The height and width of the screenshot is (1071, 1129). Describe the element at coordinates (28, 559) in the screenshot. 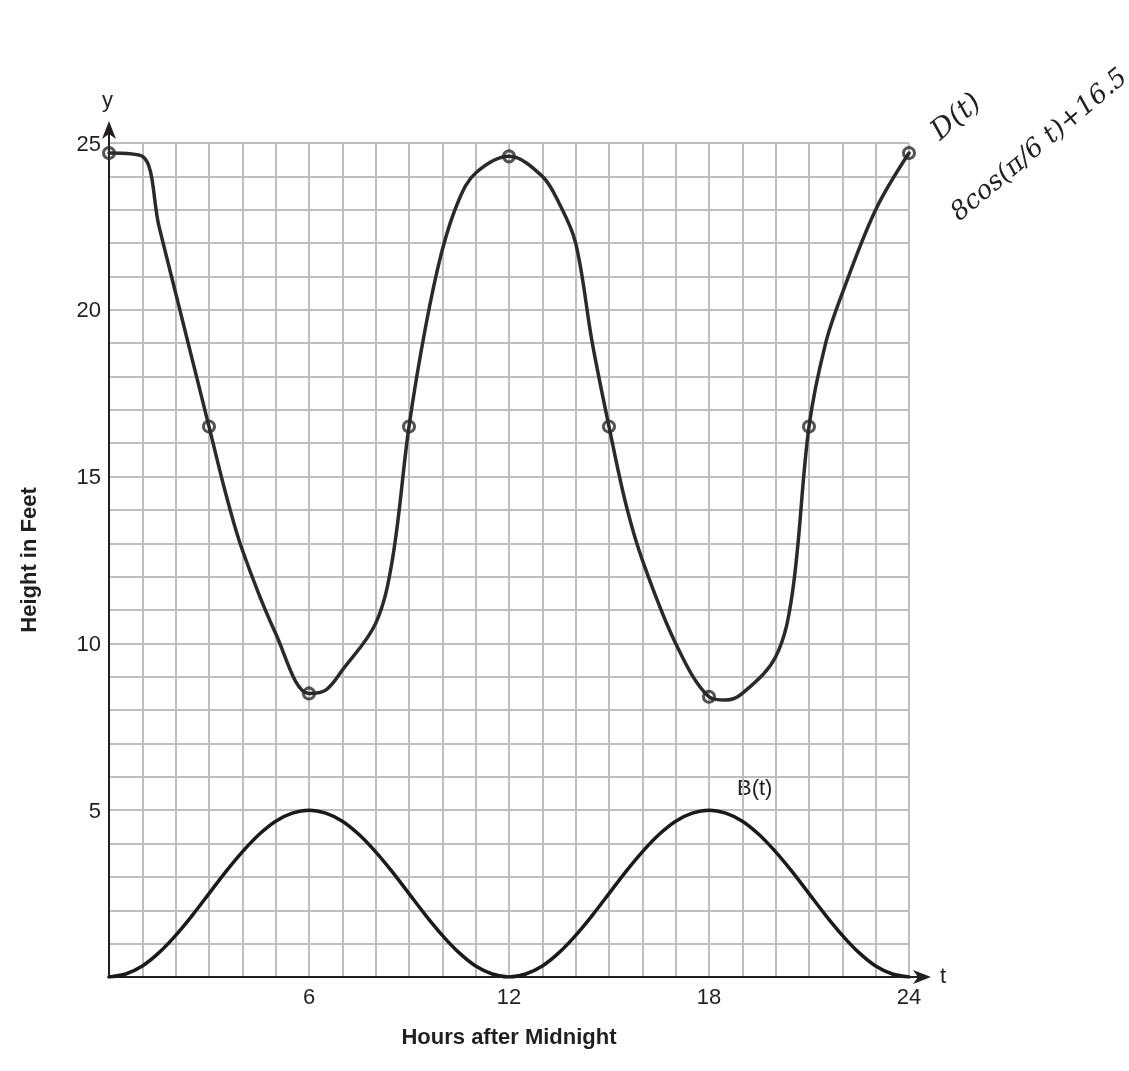

I see `y-axis-title: Height in Feet` at that location.